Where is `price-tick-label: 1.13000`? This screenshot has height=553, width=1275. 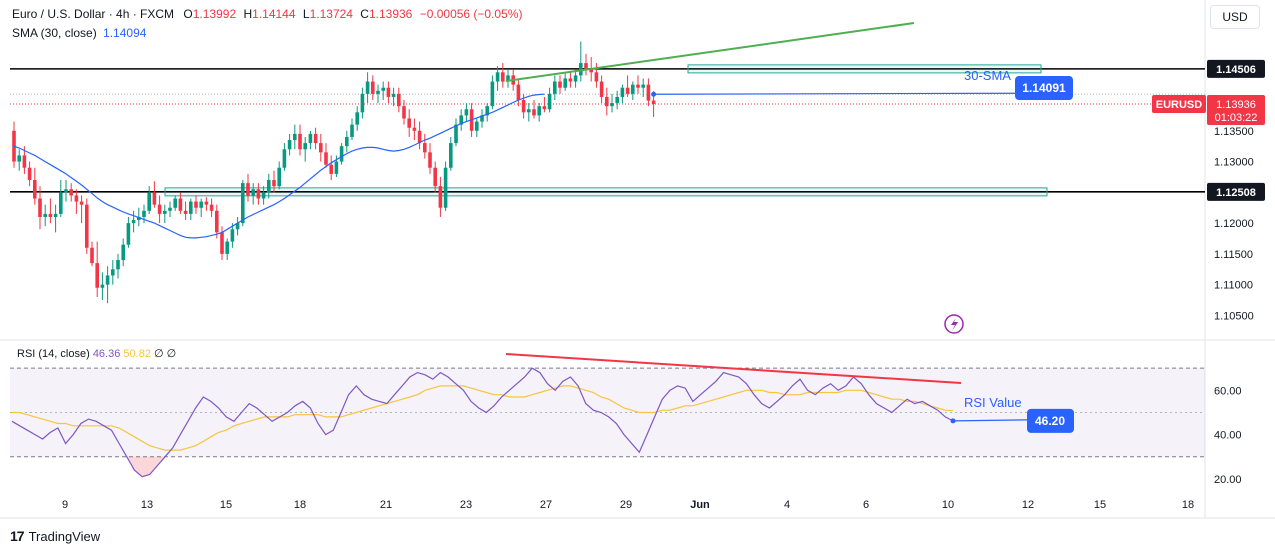
price-tick-label: 1.13000 is located at coordinates (1234, 163).